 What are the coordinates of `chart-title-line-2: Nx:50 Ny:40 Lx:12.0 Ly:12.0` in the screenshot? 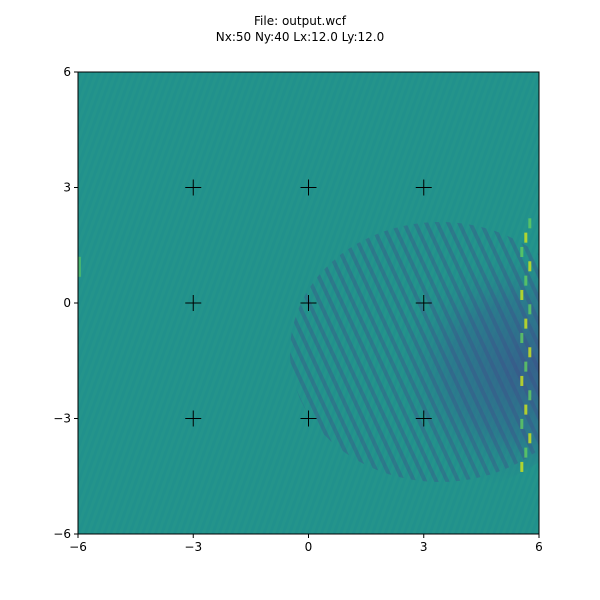 It's located at (300, 37).